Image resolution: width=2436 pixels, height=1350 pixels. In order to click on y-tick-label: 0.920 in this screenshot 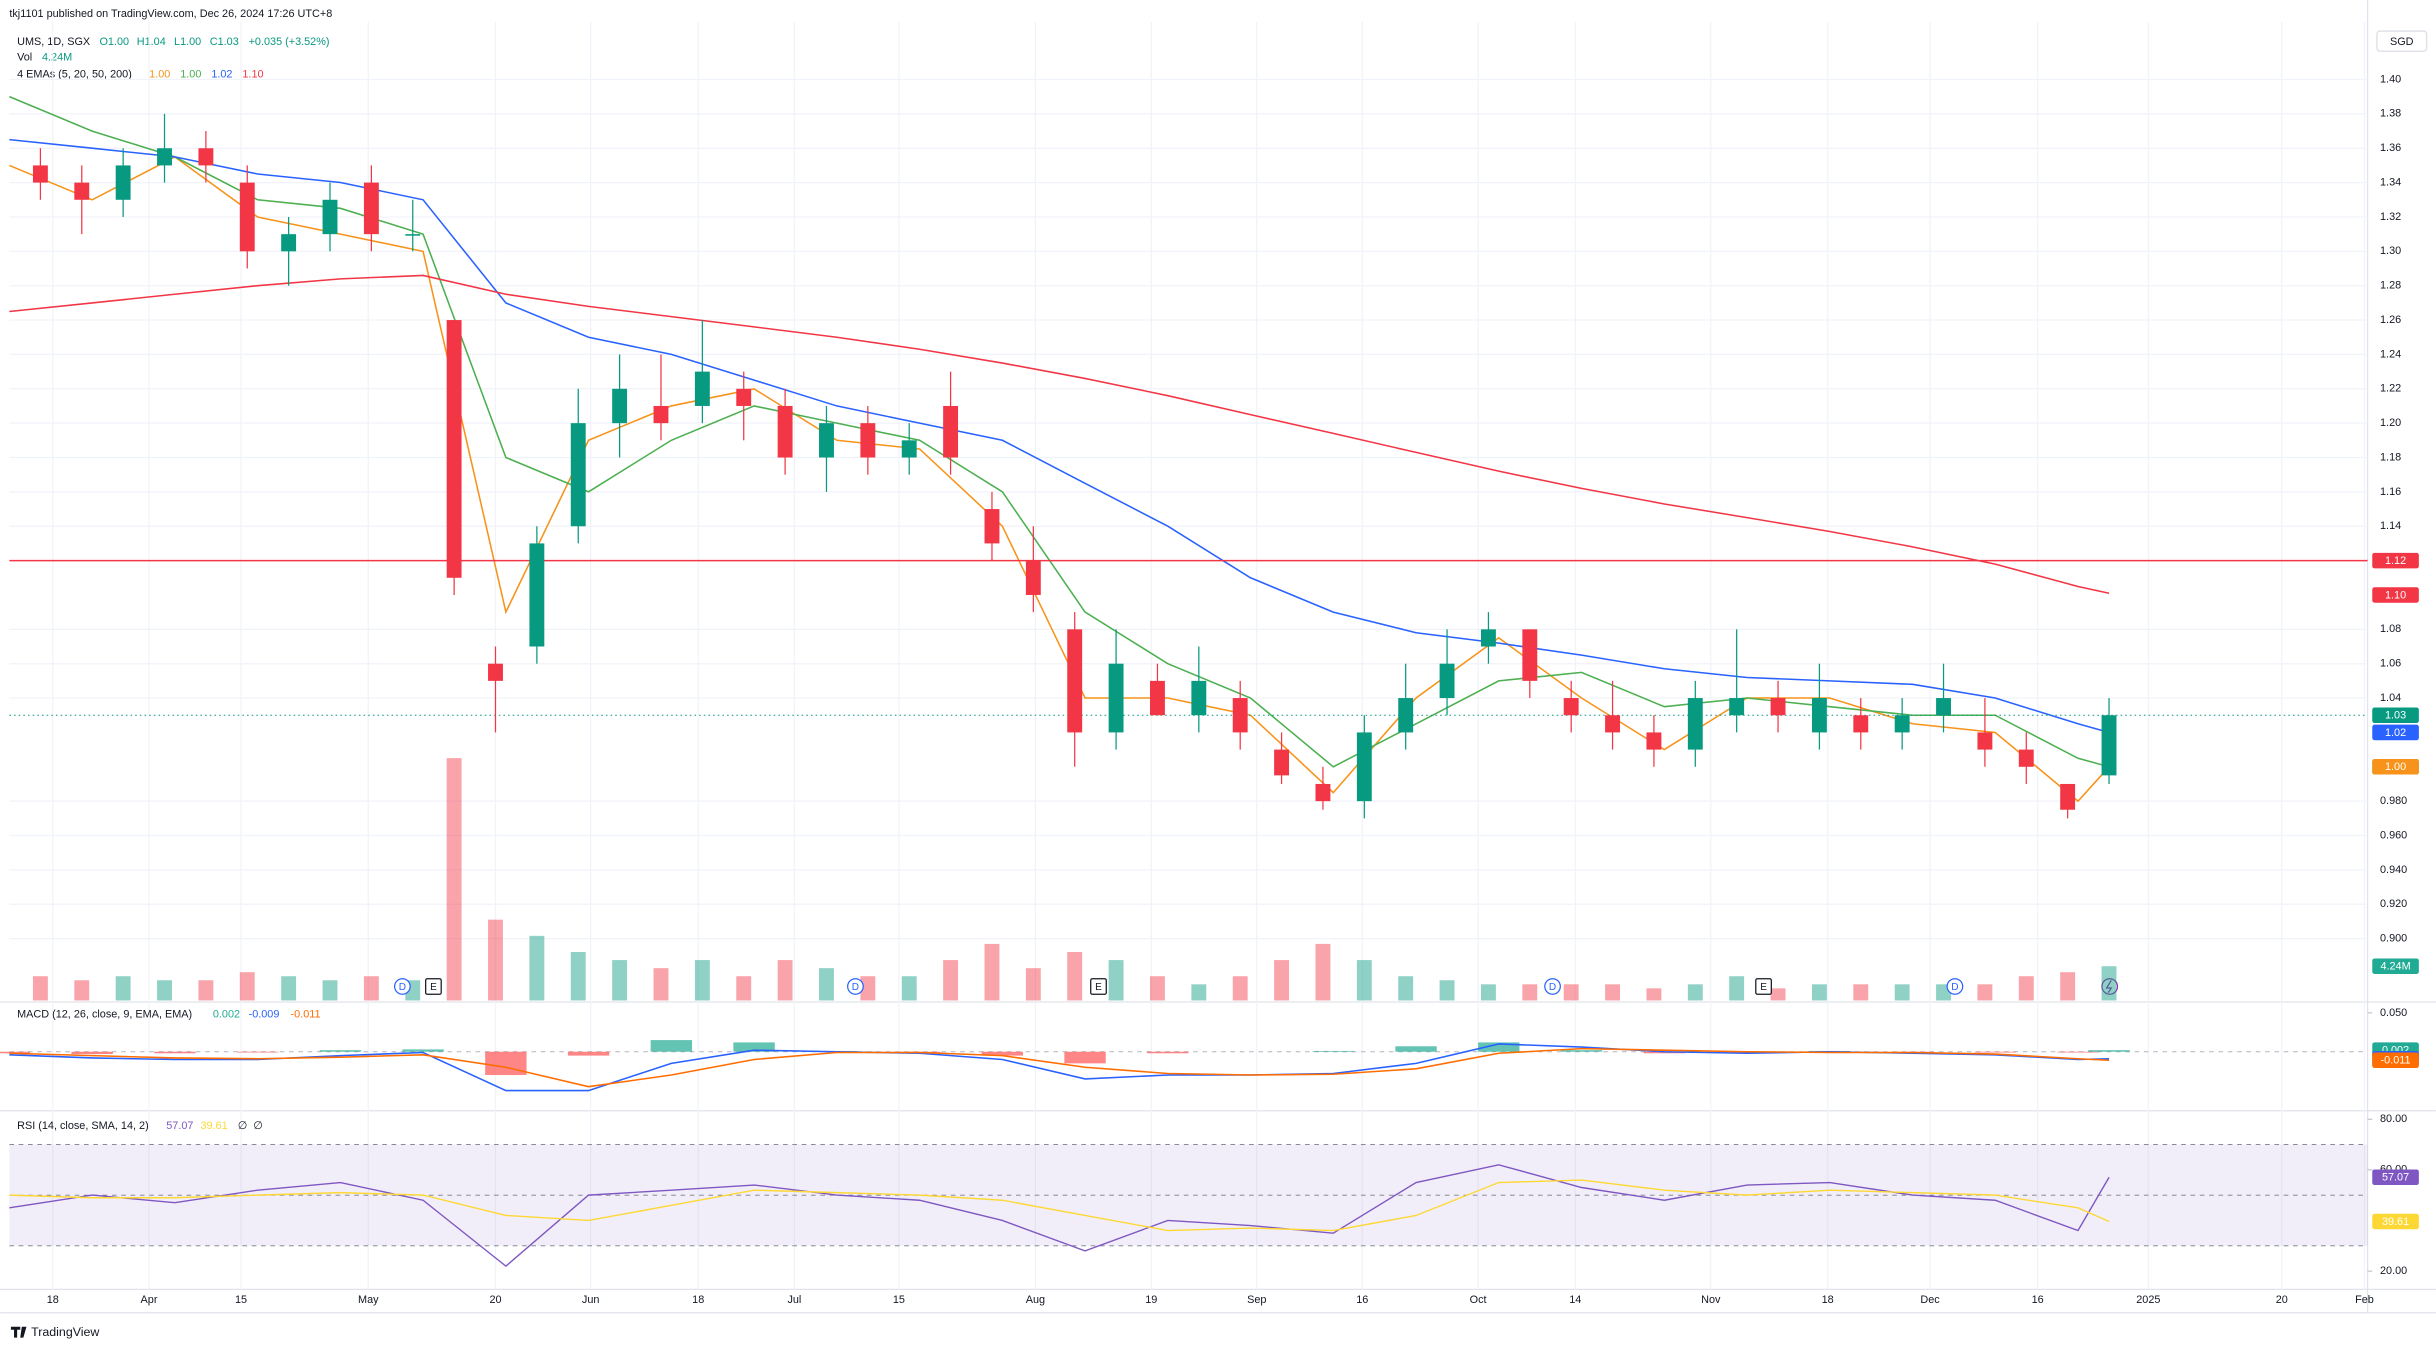, I will do `click(2393, 904)`.